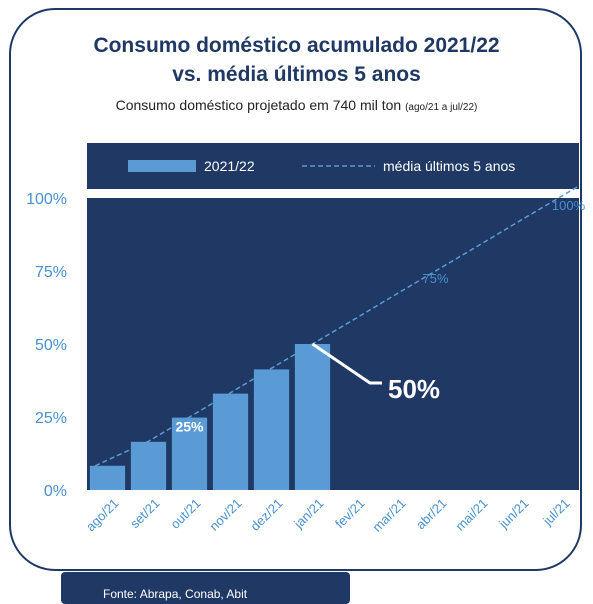  What do you see at coordinates (55, 491) in the screenshot?
I see `y-tick-label: 0%` at bounding box center [55, 491].